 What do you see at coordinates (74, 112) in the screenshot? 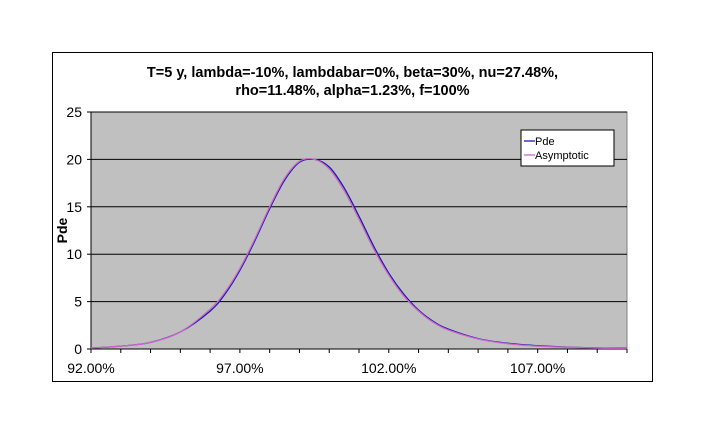
I see `y-tick-label: 25` at bounding box center [74, 112].